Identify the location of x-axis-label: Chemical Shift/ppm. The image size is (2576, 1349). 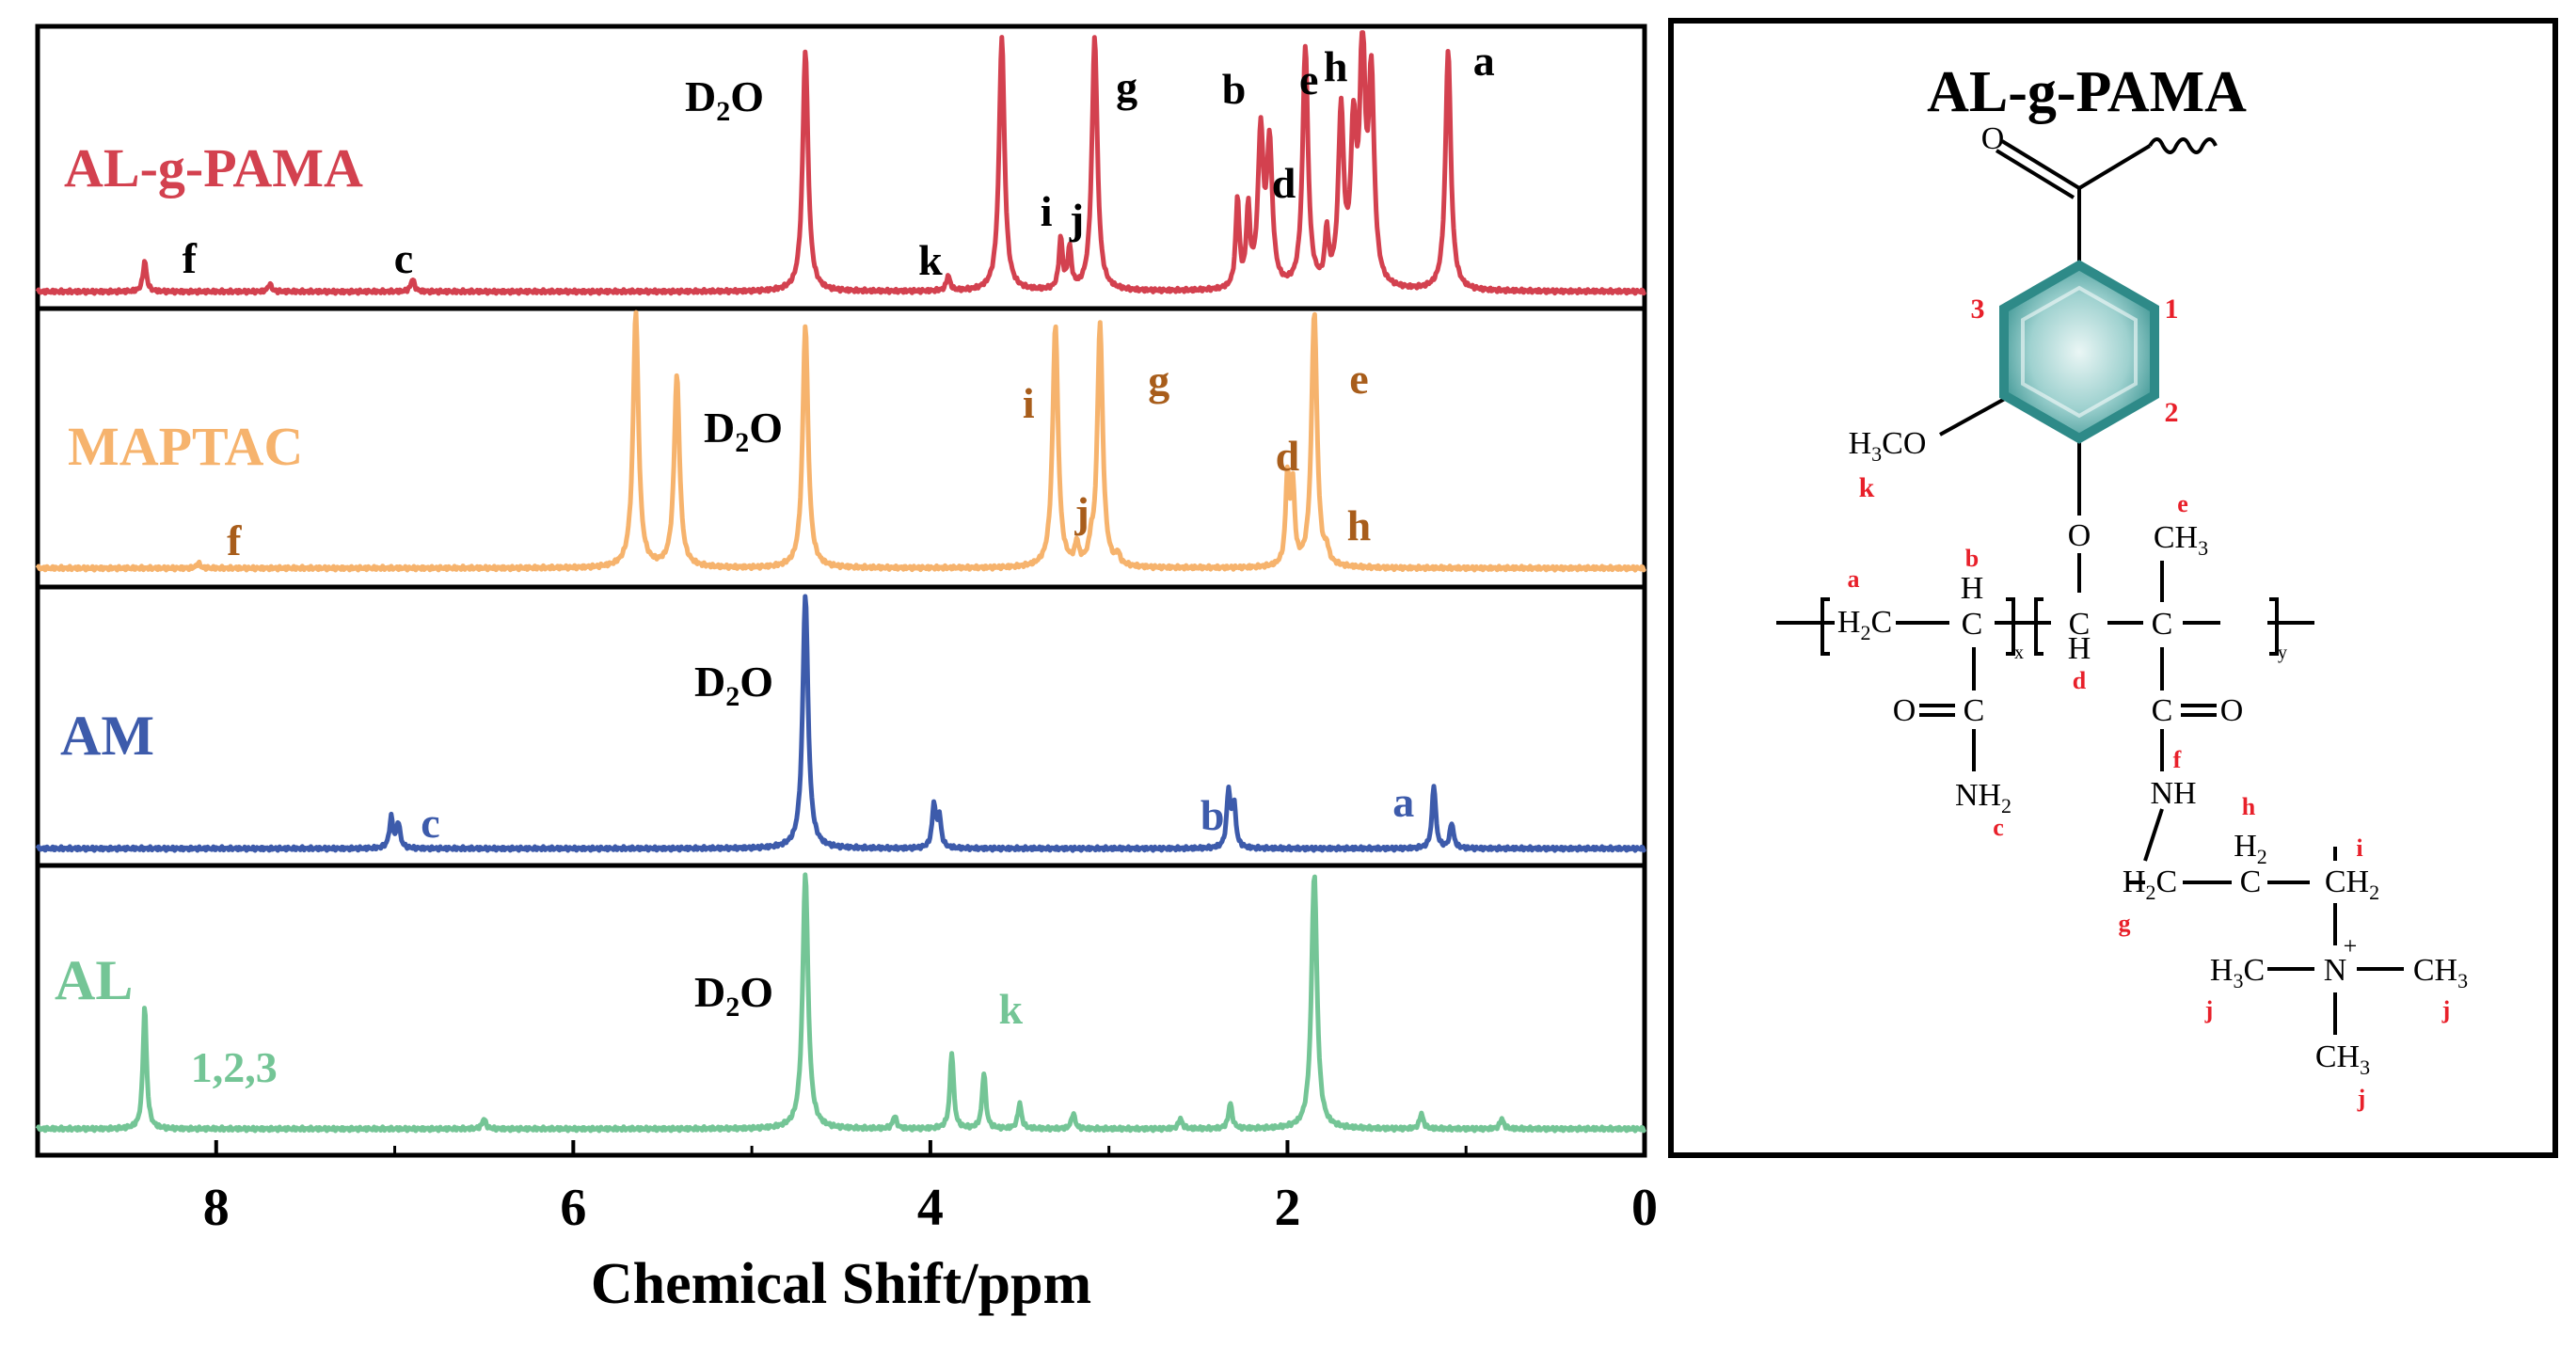
(841, 1284).